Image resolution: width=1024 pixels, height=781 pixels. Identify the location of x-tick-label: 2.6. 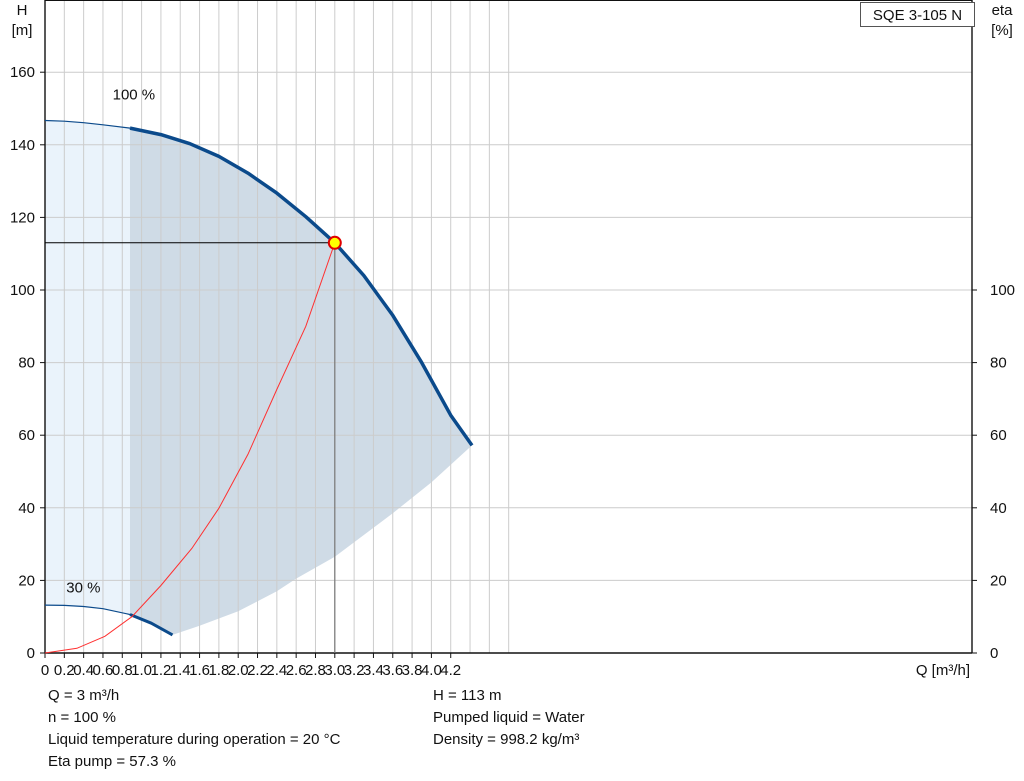
(296, 670).